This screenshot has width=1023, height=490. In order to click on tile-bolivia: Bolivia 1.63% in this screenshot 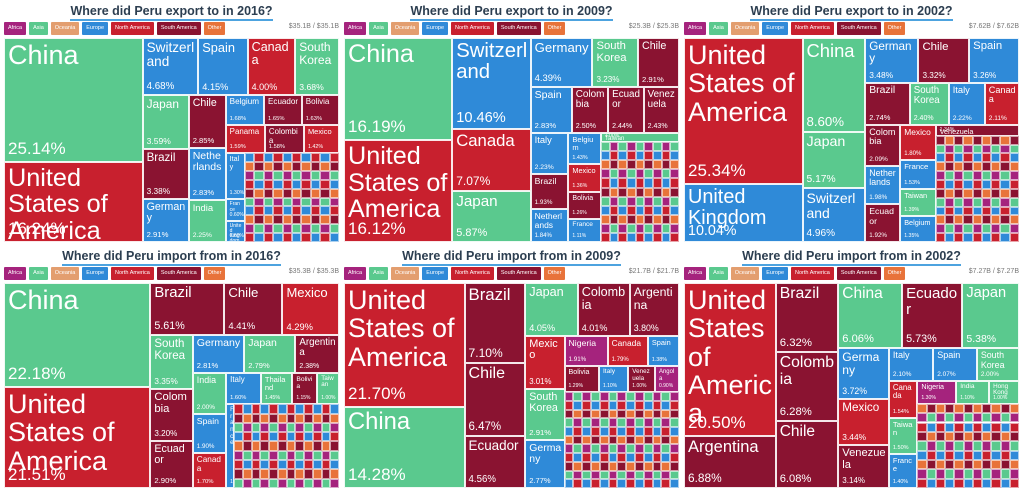, I will do `click(320, 110)`.